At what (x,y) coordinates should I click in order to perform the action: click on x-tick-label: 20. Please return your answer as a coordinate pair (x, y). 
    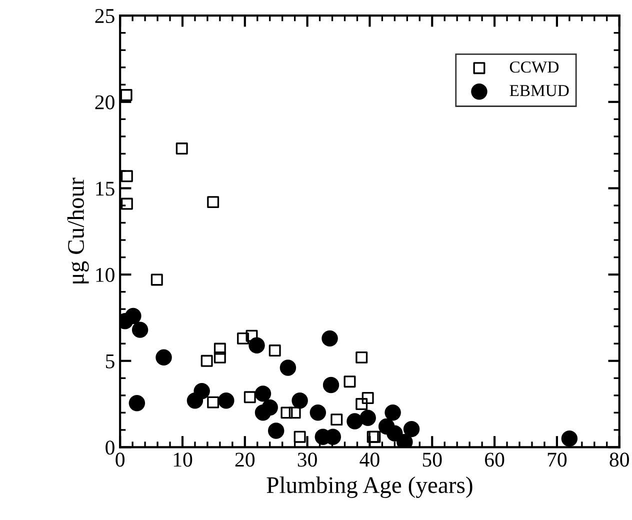
    Looking at the image, I should click on (245, 459).